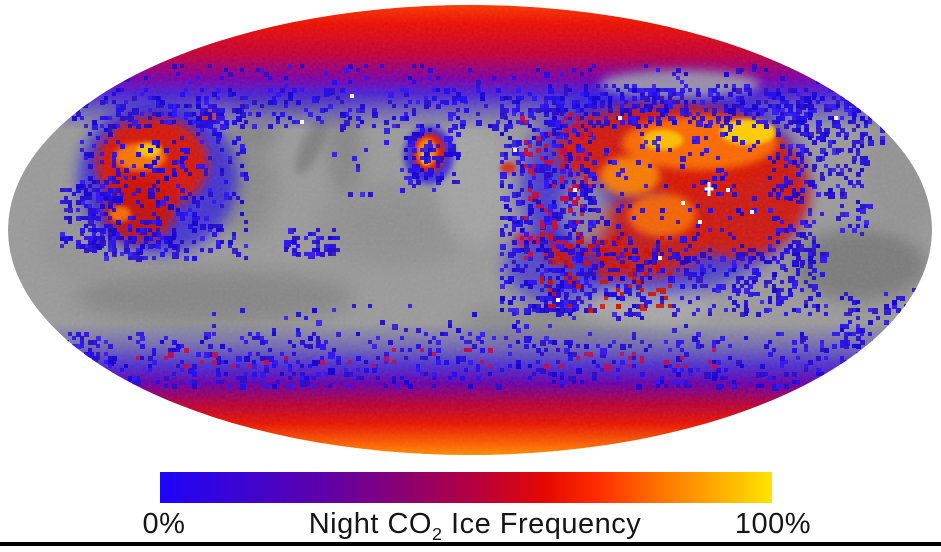  What do you see at coordinates (466, 487) in the screenshot?
I see `colorbar-gradient` at bounding box center [466, 487].